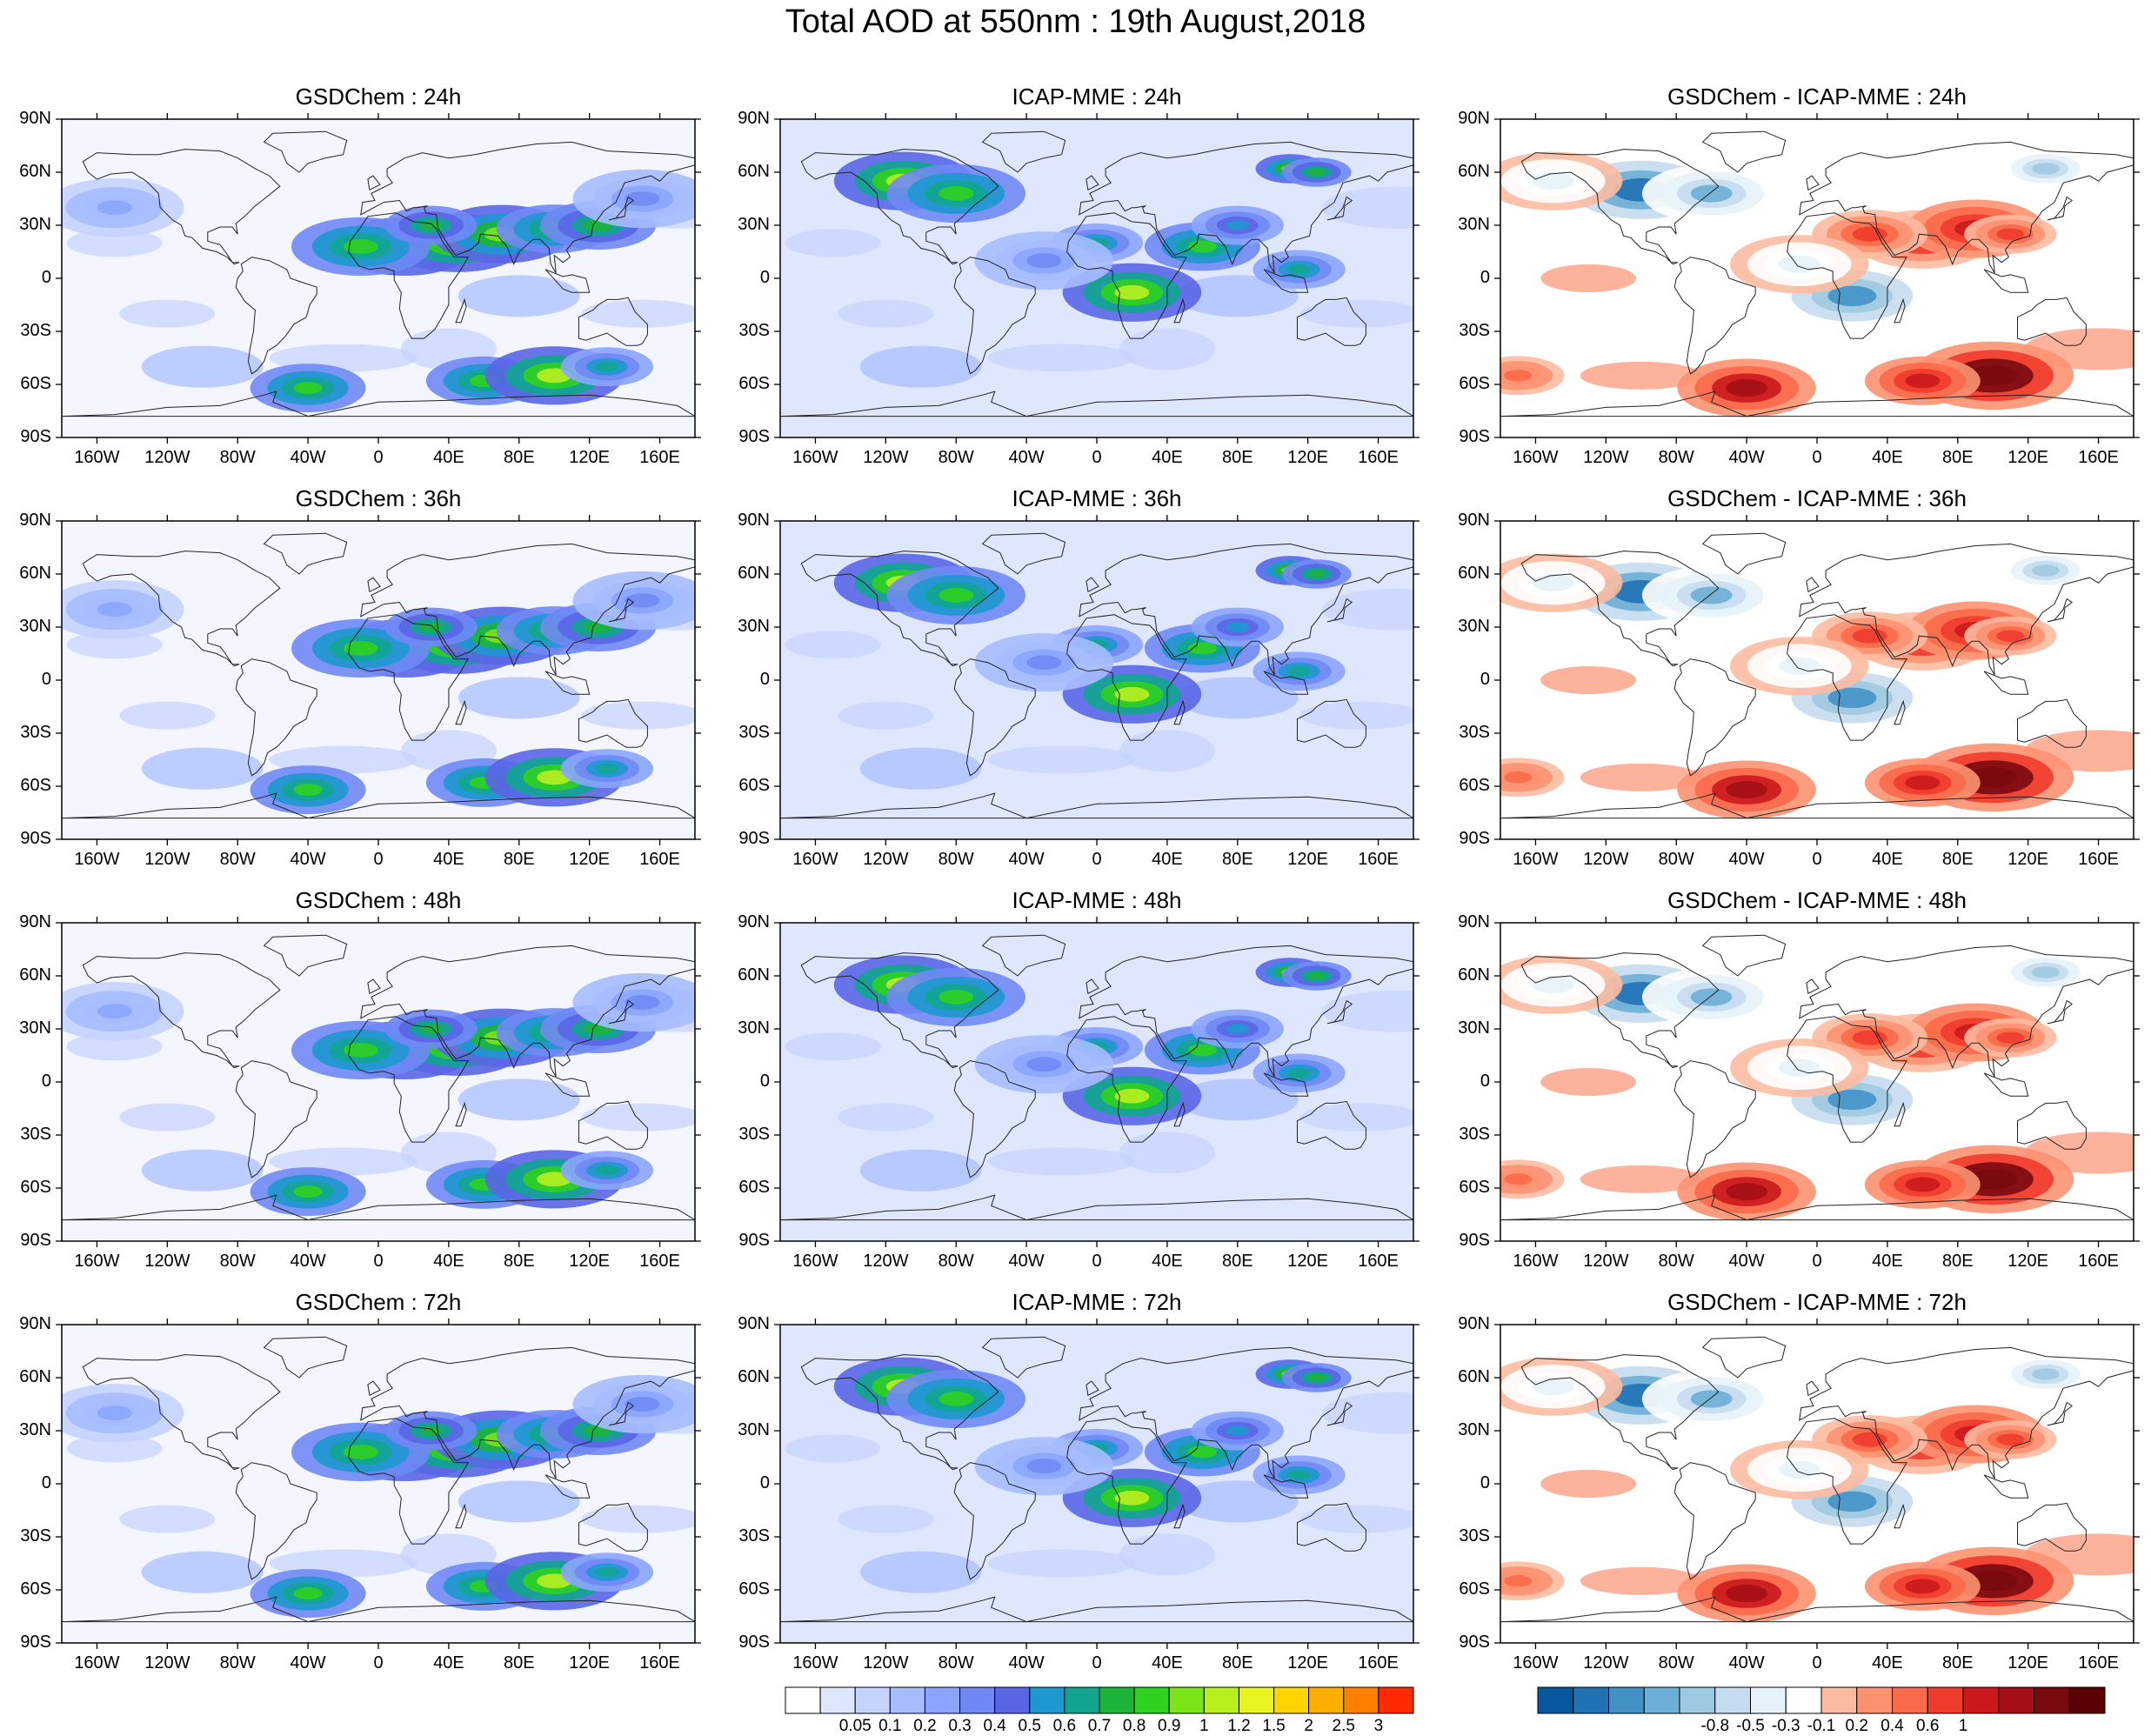  Describe the element at coordinates (1715, 1726) in the screenshot. I see `colorbar-label: -0.8` at that location.